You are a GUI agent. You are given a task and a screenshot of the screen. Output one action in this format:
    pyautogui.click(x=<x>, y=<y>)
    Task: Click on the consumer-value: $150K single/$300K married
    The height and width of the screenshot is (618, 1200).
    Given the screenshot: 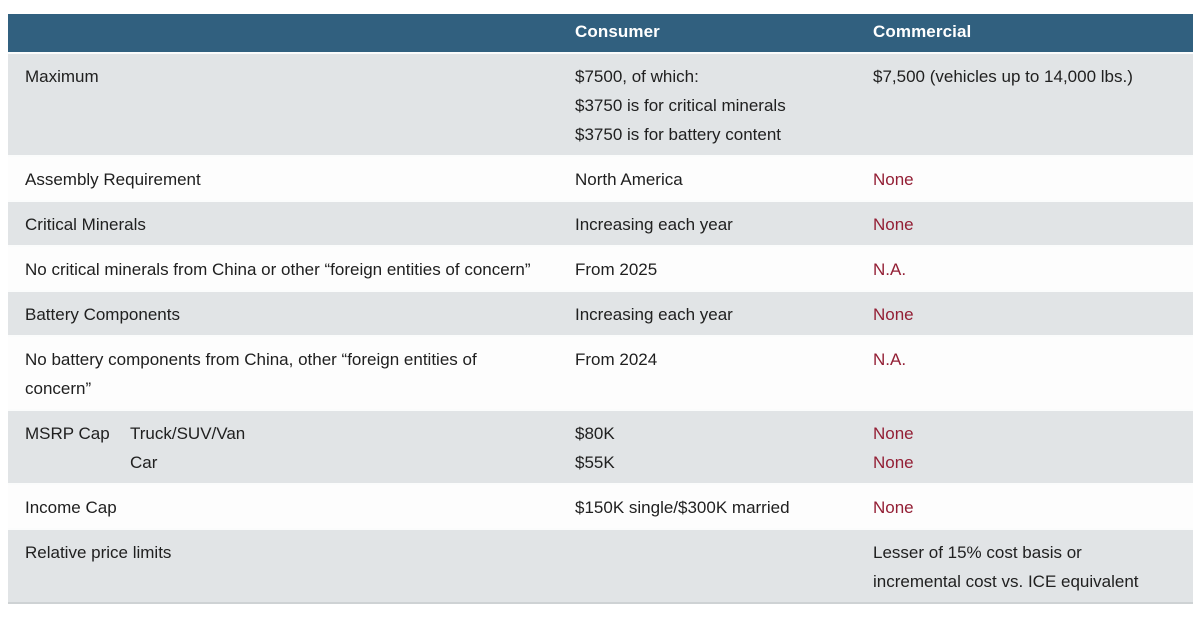 What is the action you would take?
    pyautogui.click(x=682, y=507)
    